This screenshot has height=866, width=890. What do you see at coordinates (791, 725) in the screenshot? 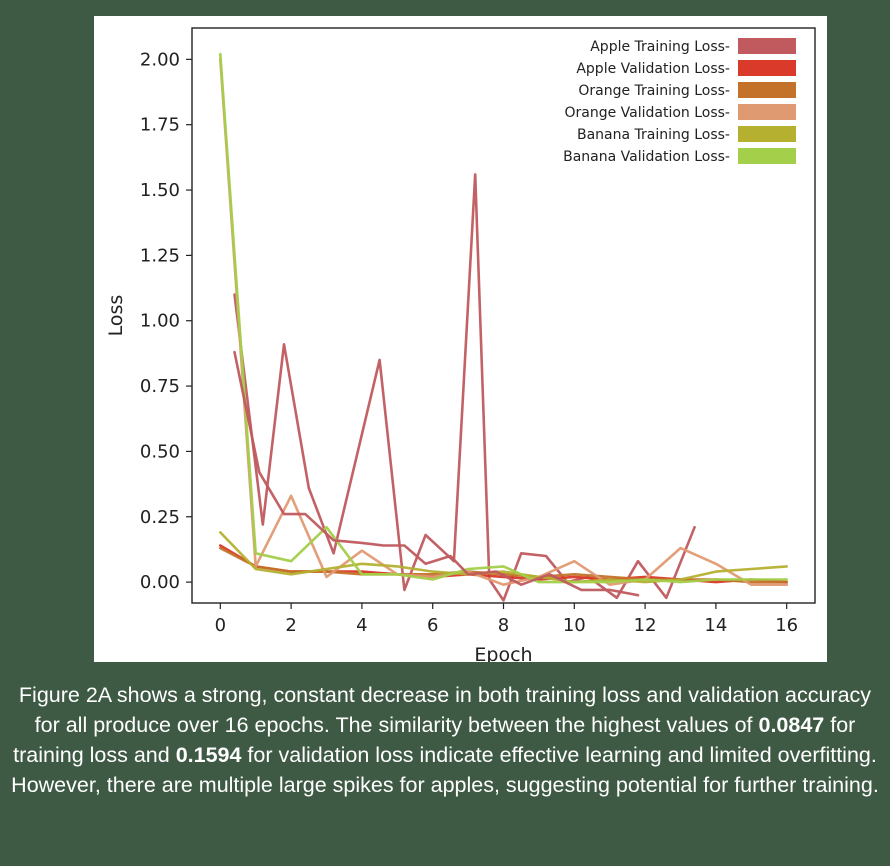
I see `caption-highlight-training: 0.0847` at bounding box center [791, 725].